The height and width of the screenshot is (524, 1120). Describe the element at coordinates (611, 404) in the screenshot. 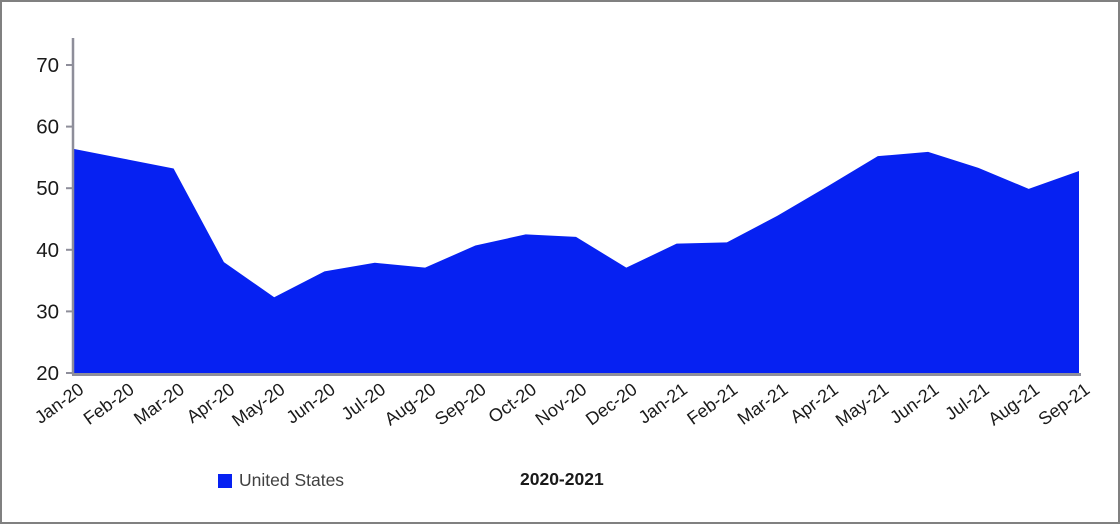

I see `x-tick-label: Dec-20` at that location.